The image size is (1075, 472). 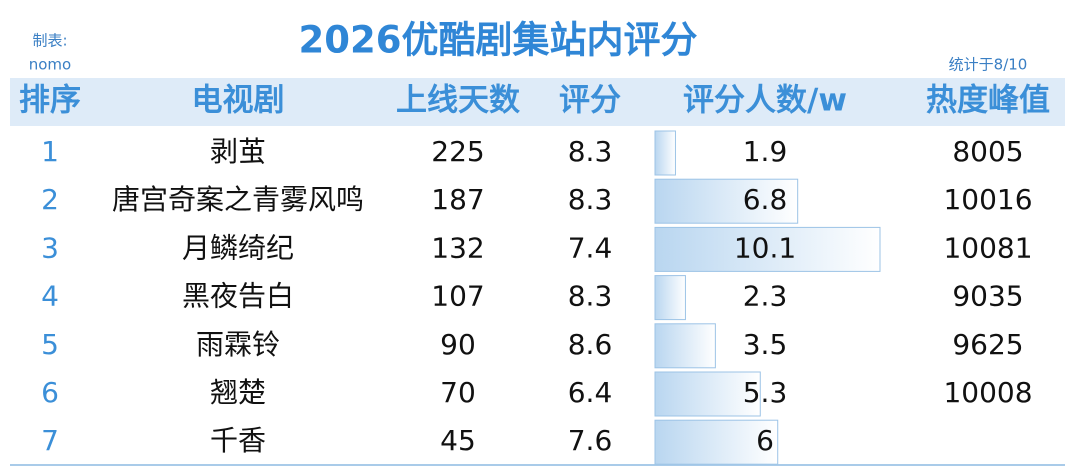 What do you see at coordinates (590, 440) in the screenshot?
I see `cell: 7.6` at bounding box center [590, 440].